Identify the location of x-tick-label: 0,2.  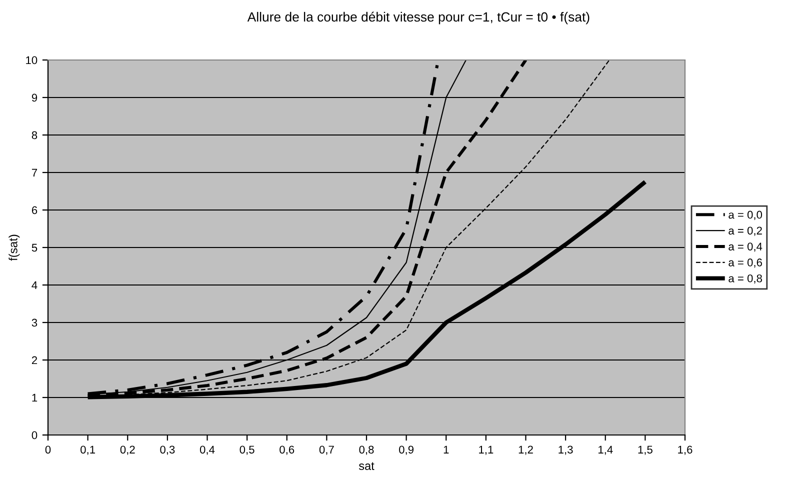
(127, 450).